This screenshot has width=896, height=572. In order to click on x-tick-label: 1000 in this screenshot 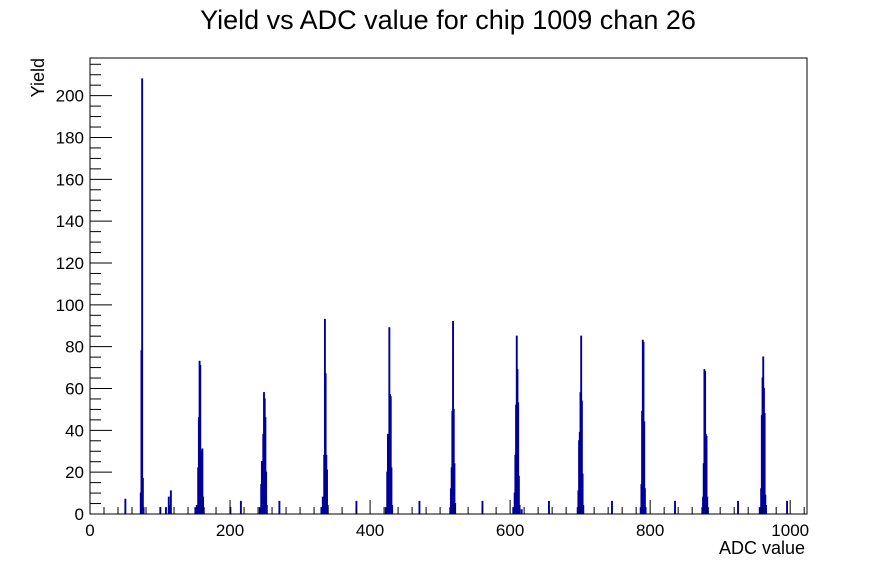, I will do `click(790, 530)`.